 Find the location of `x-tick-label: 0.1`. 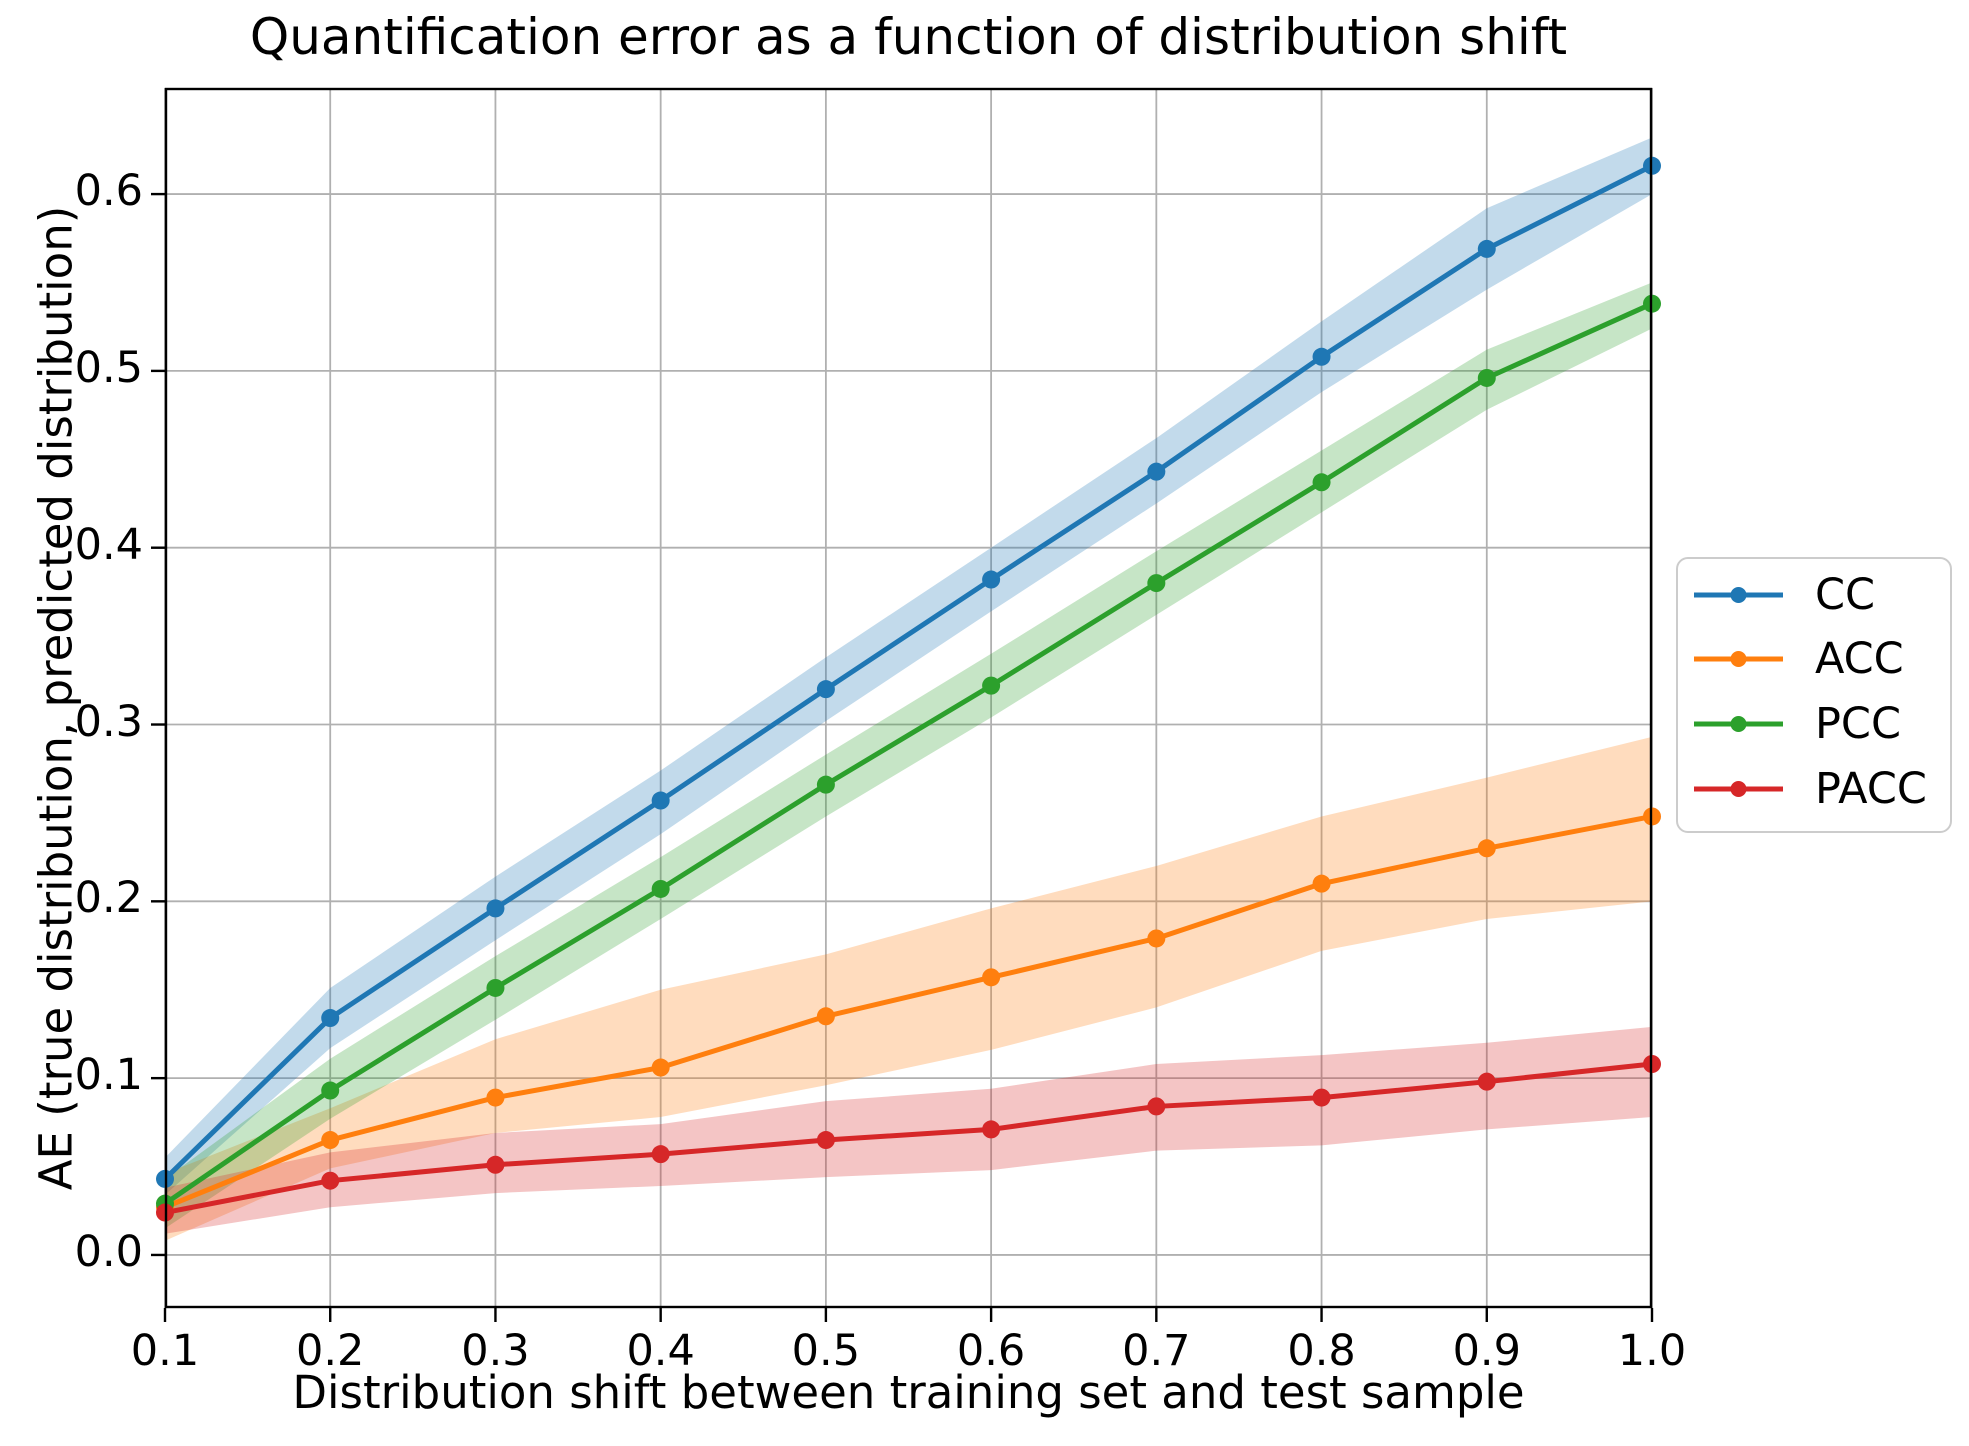

x-tick-label: 0.1 is located at coordinates (165, 1351).